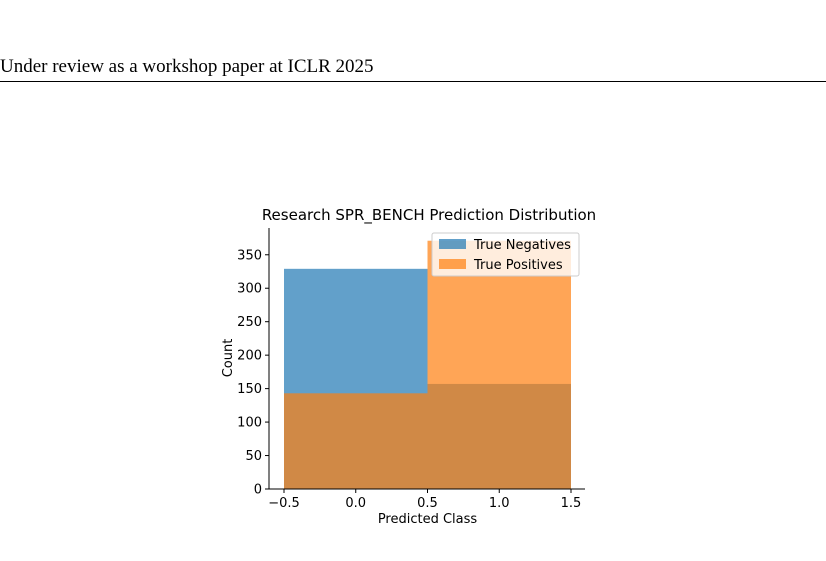 This screenshot has width=826, height=561. Describe the element at coordinates (518, 265) in the screenshot. I see `legend-label-1: True Positives` at that location.